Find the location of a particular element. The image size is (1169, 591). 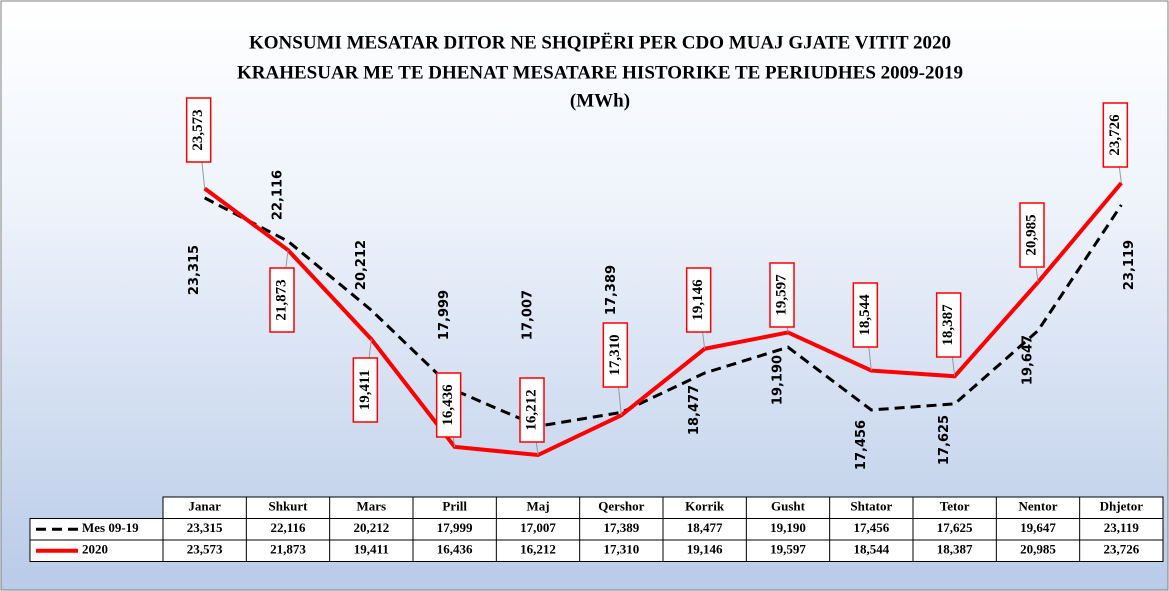

data-label: 17,625 is located at coordinates (944, 440).